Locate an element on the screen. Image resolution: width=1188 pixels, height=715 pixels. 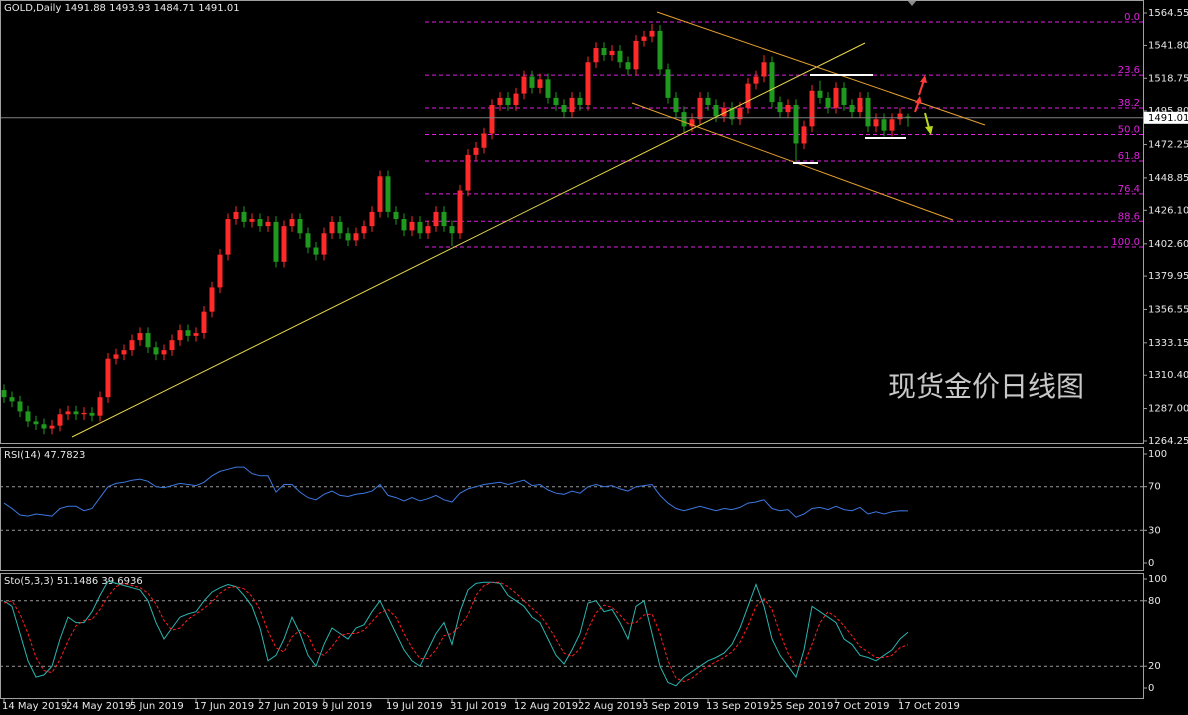
x-tick-label: 25 Sep 2019 is located at coordinates (801, 706).